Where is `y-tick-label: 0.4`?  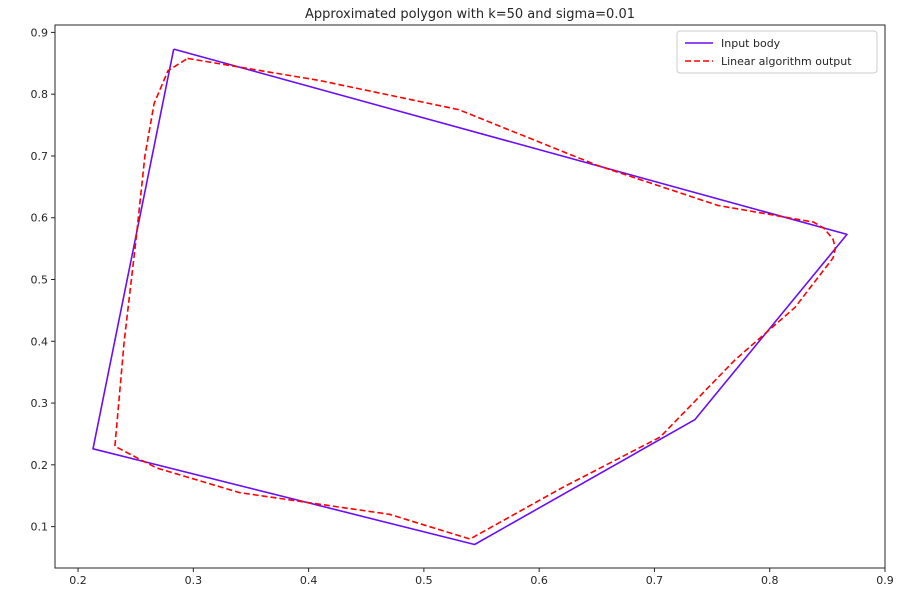
y-tick-label: 0.4 is located at coordinates (40, 341).